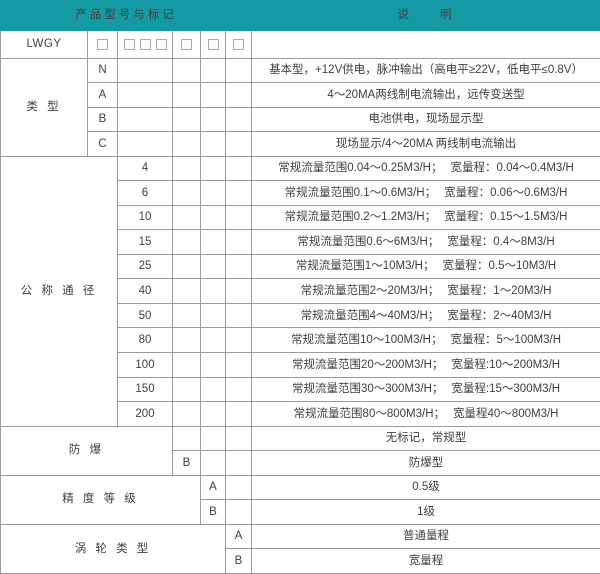 This screenshot has height=574, width=600. I want to click on diameter-range-normal: 常规流量范围80～800M3/H；, so click(369, 413).